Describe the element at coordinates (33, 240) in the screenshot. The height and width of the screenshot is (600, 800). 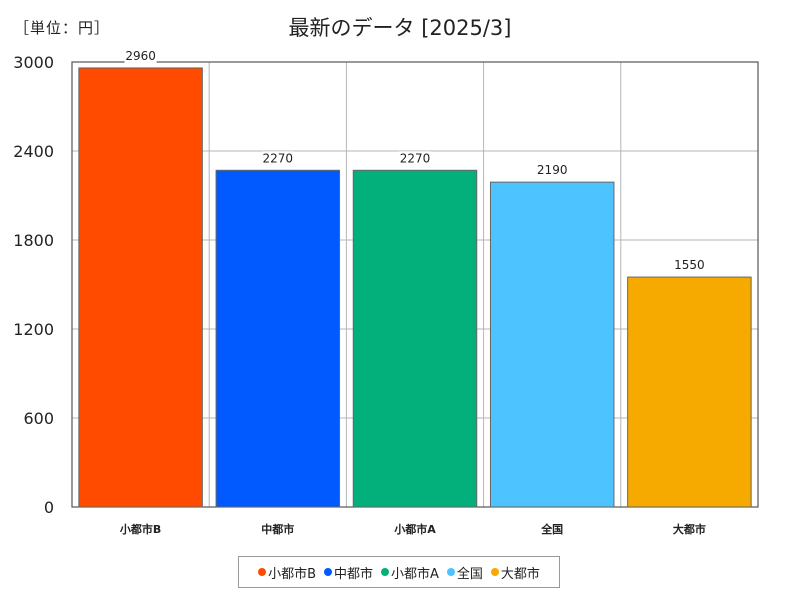
I see `y-tick-label-3: 1800` at that location.